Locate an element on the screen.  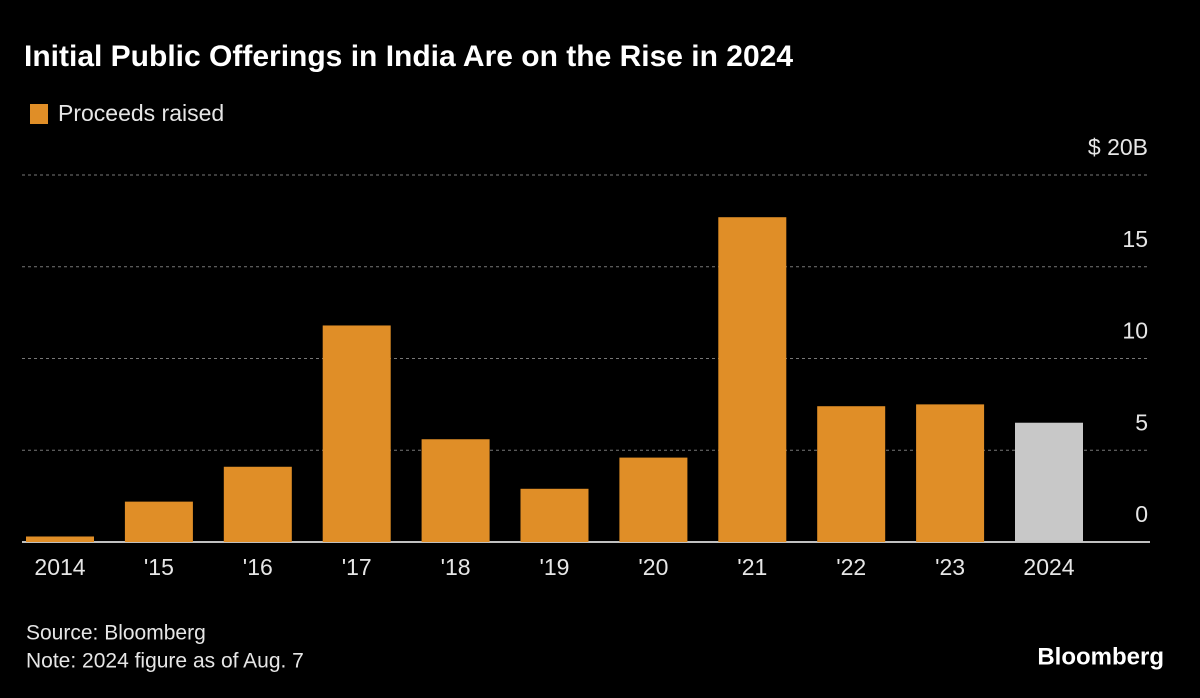
y-tick-label: 10 is located at coordinates (1135, 331).